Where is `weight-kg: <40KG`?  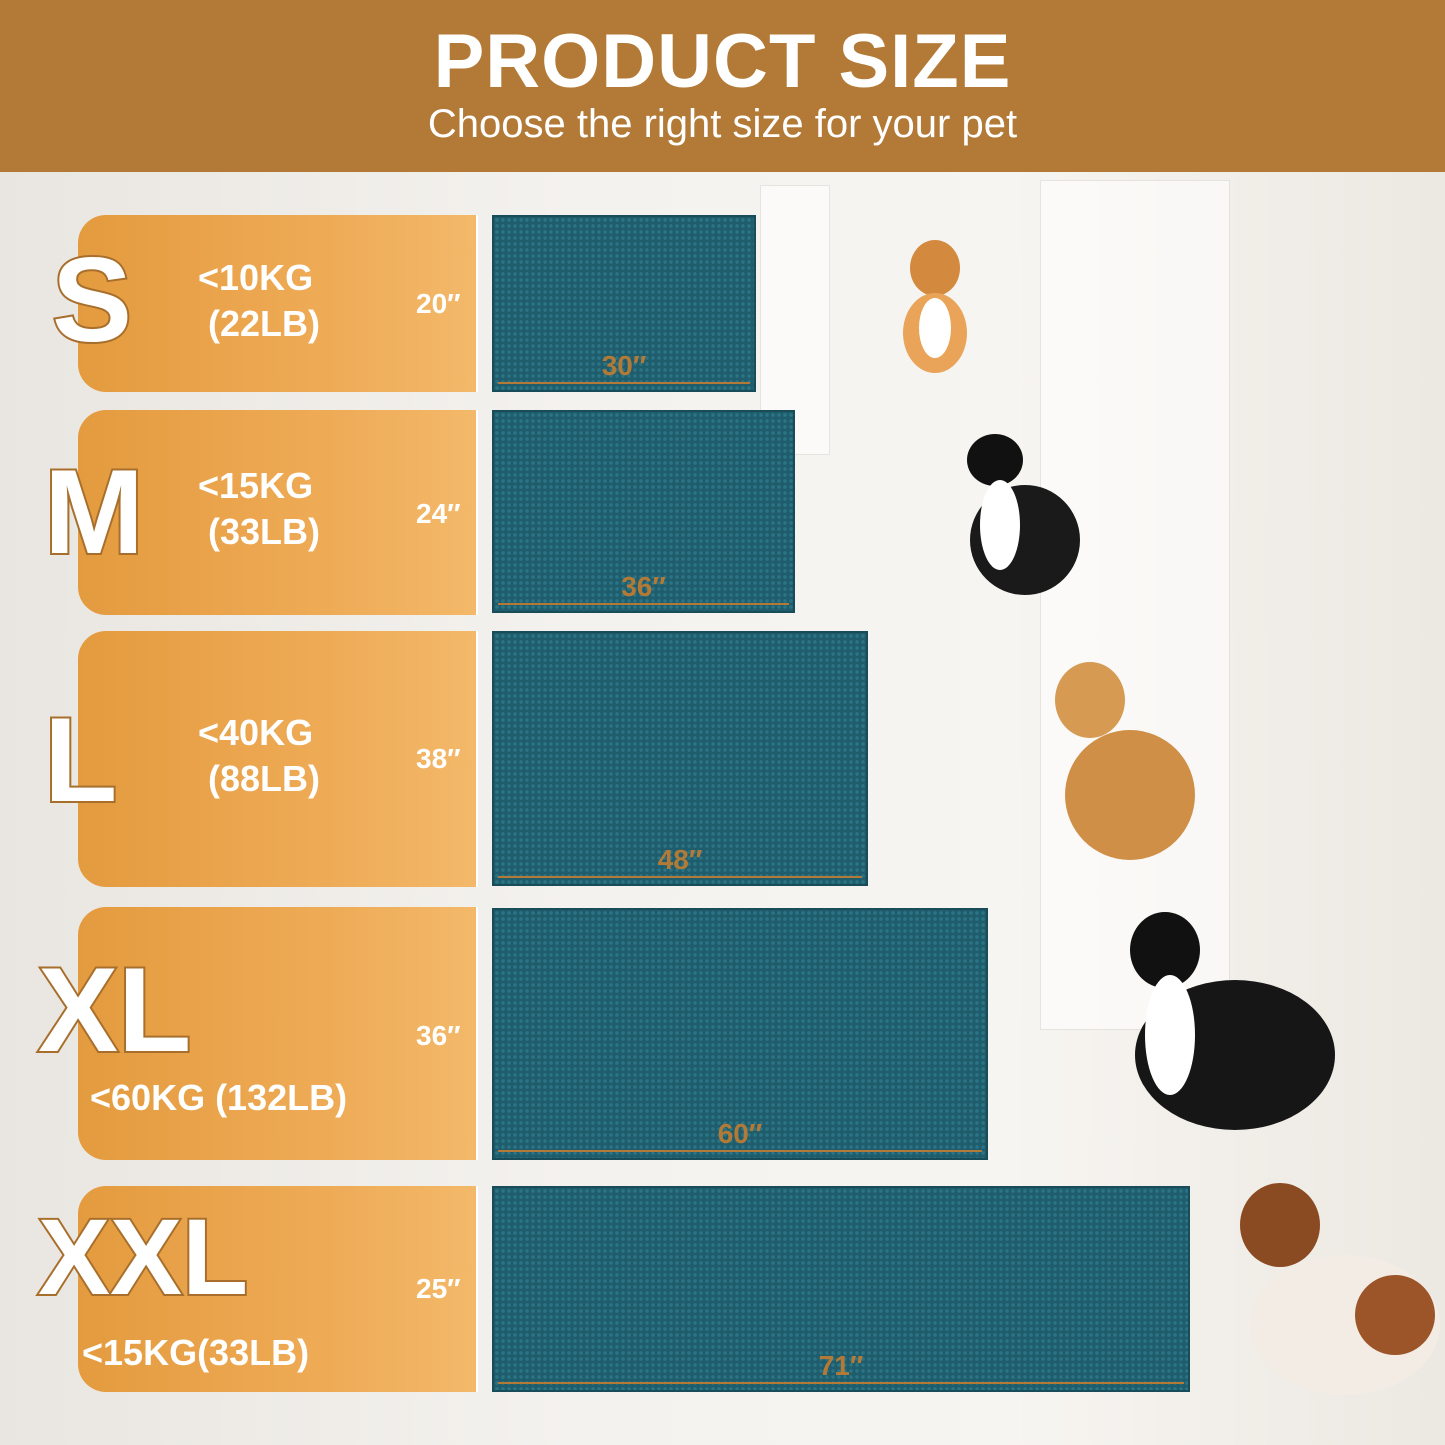 weight-kg: <40KG is located at coordinates (256, 732).